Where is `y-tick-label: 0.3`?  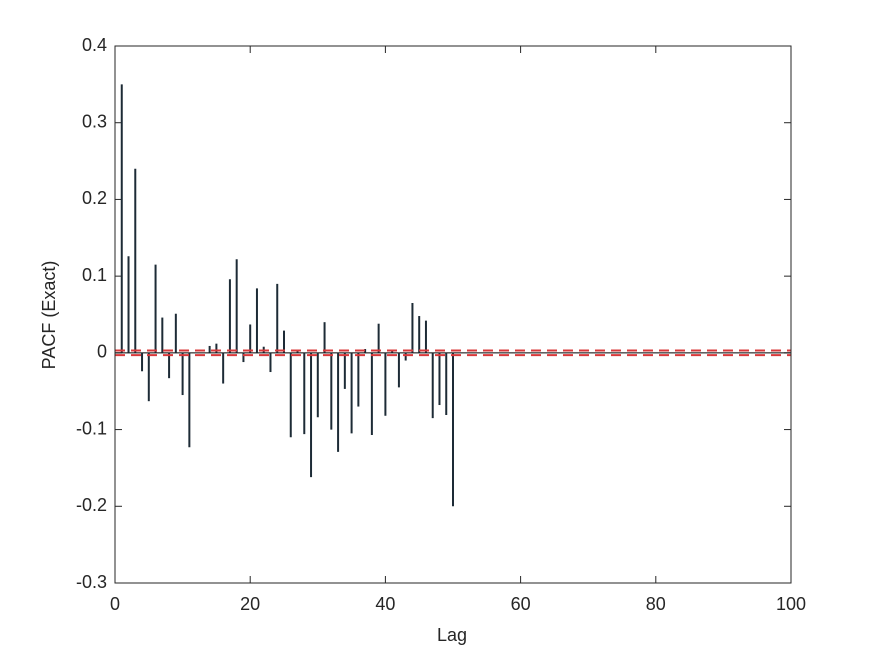 y-tick-label: 0.3 is located at coordinates (94, 121).